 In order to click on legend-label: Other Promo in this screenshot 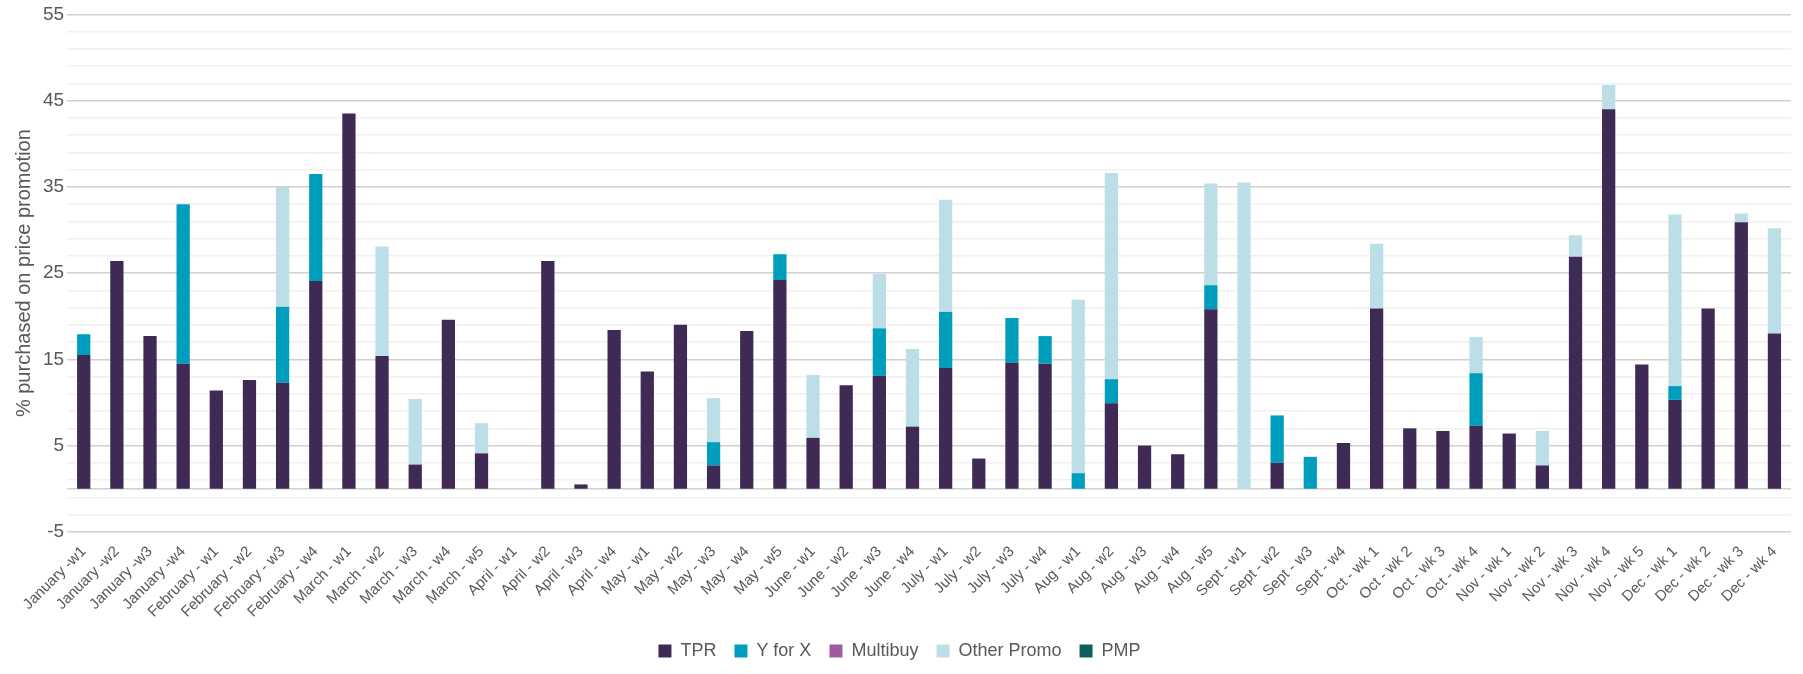, I will do `click(1010, 649)`.